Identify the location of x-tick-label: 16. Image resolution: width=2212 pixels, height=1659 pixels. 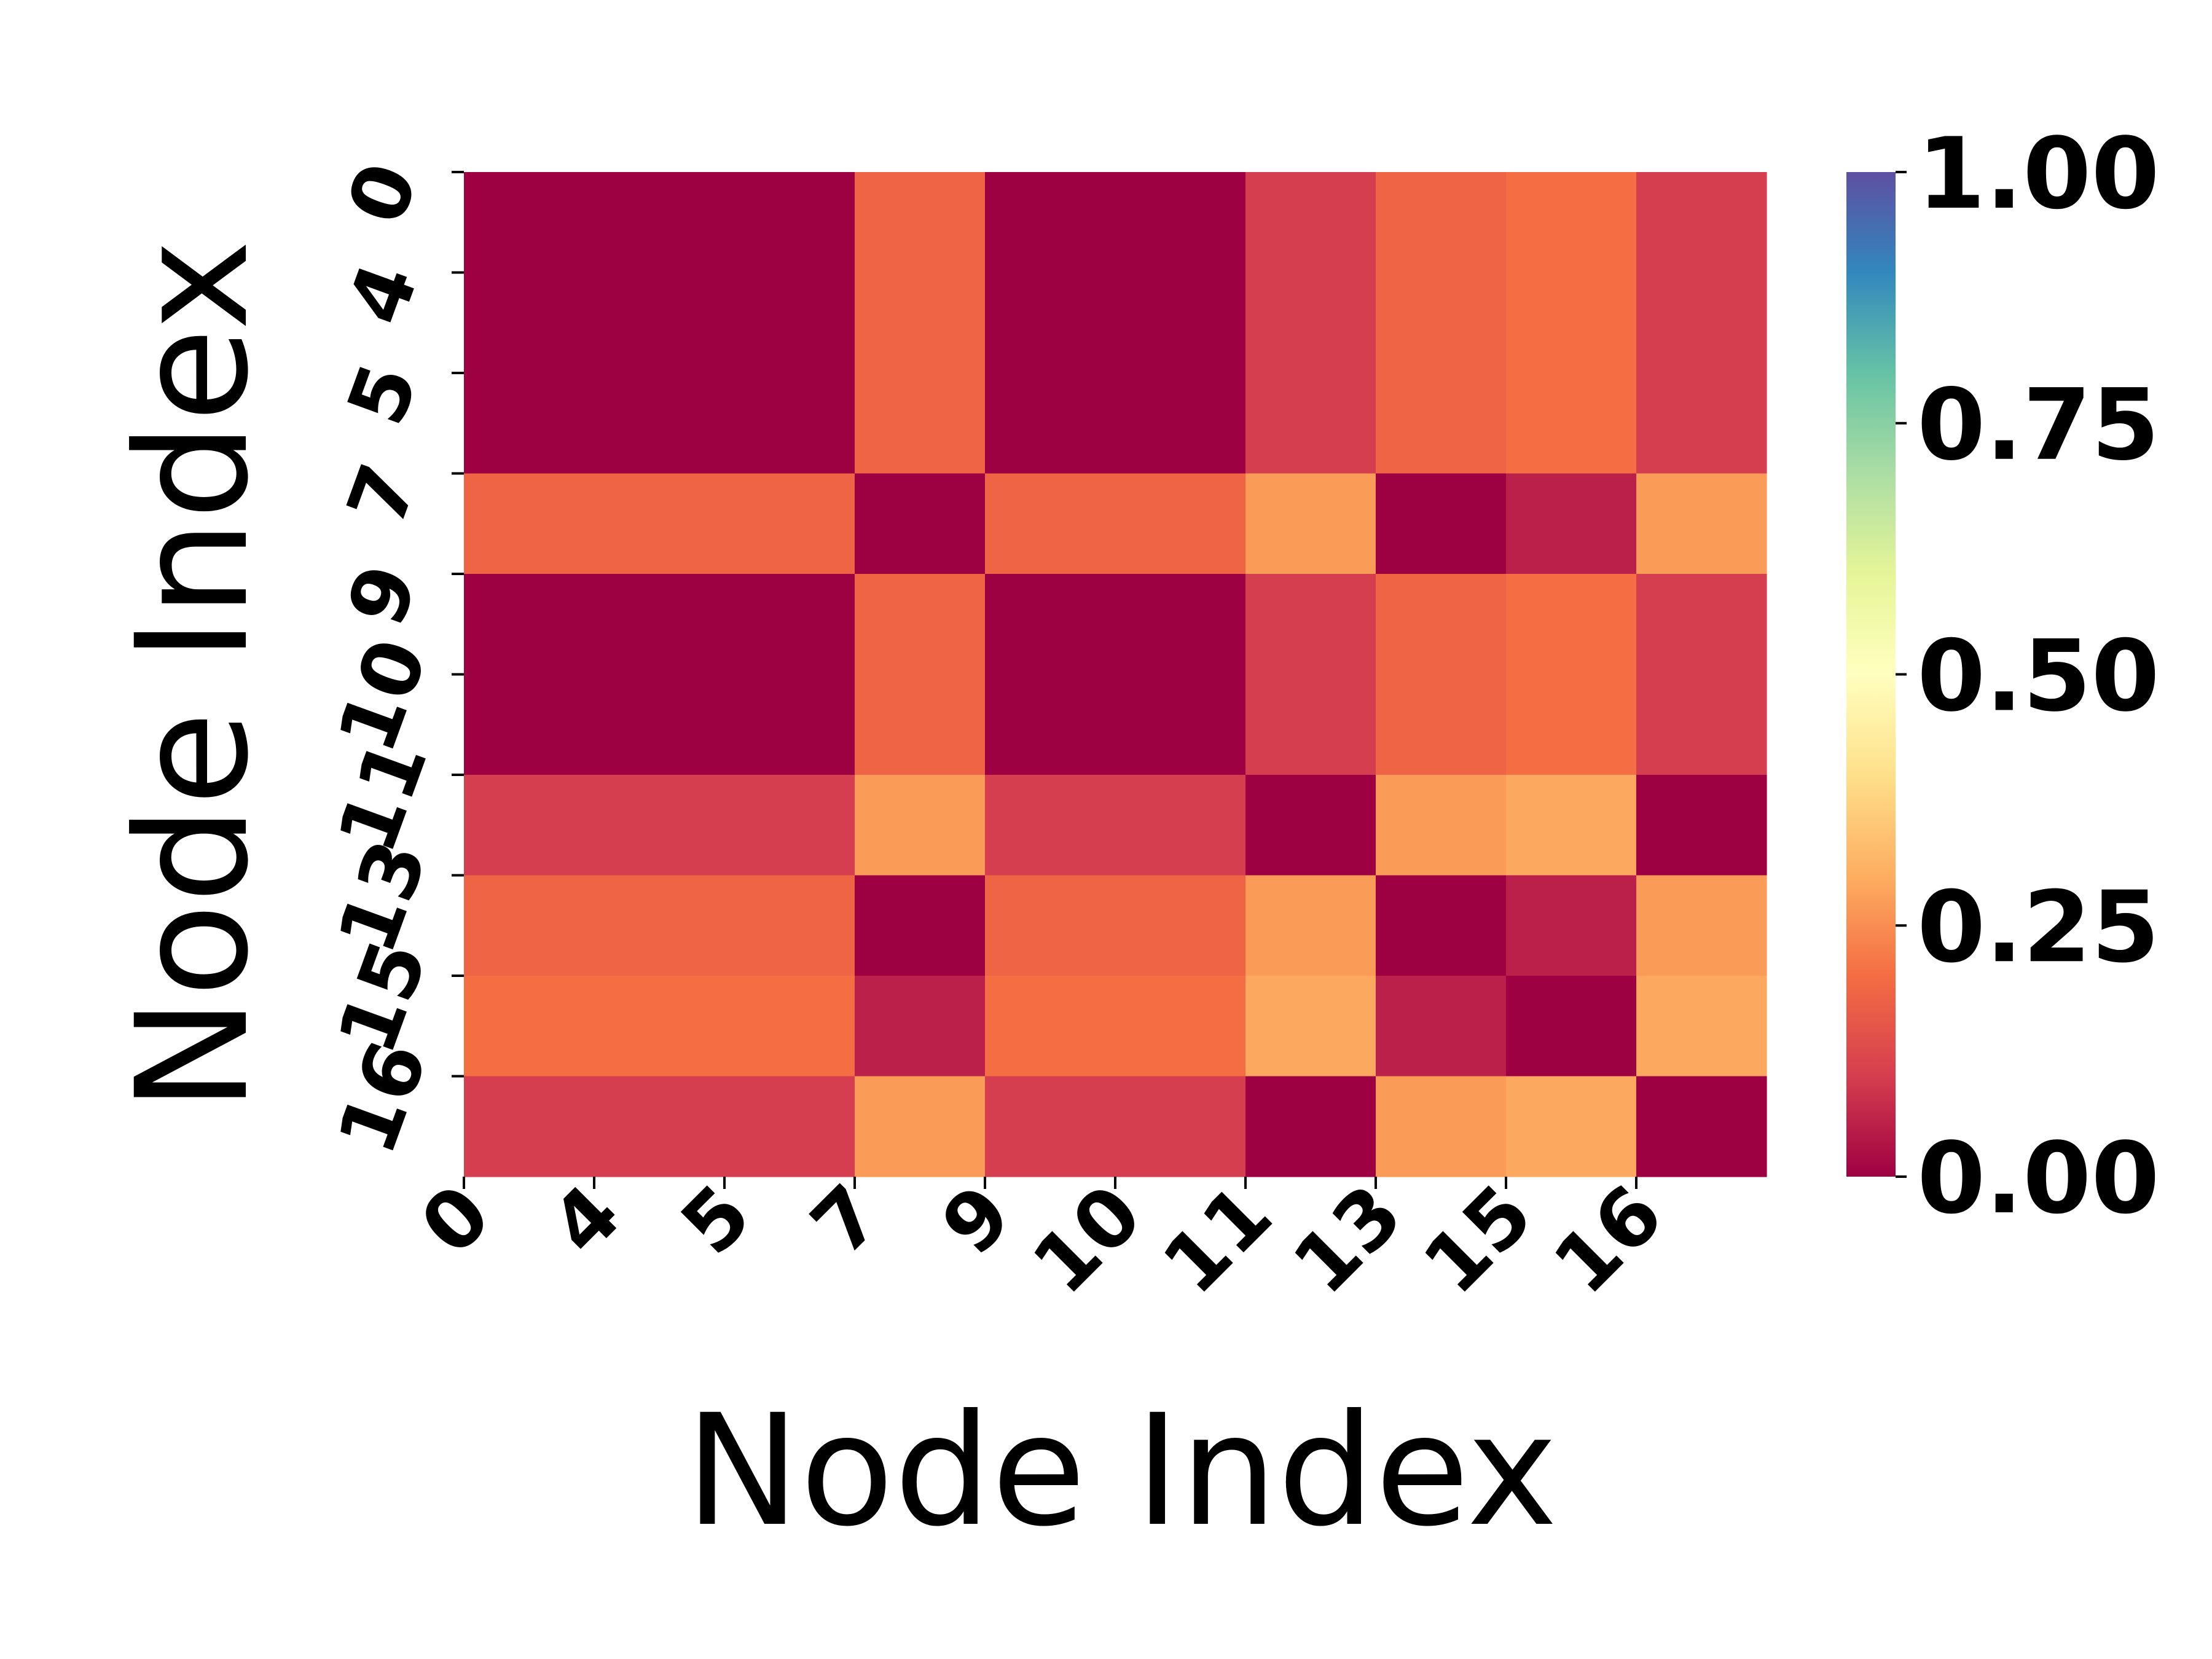
(1608, 1239).